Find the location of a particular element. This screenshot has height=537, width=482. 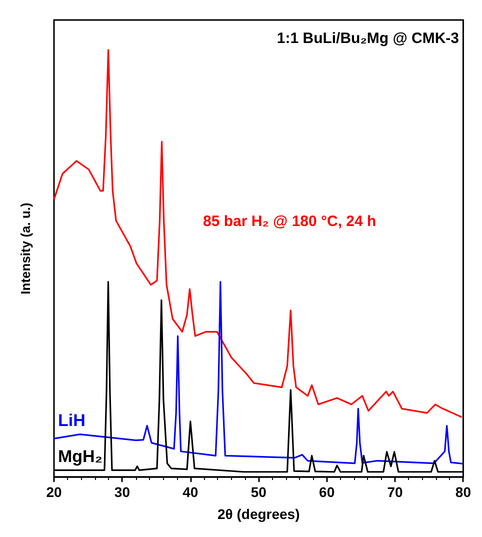

x-axis-title: 2θ (degrees) is located at coordinates (258, 514).